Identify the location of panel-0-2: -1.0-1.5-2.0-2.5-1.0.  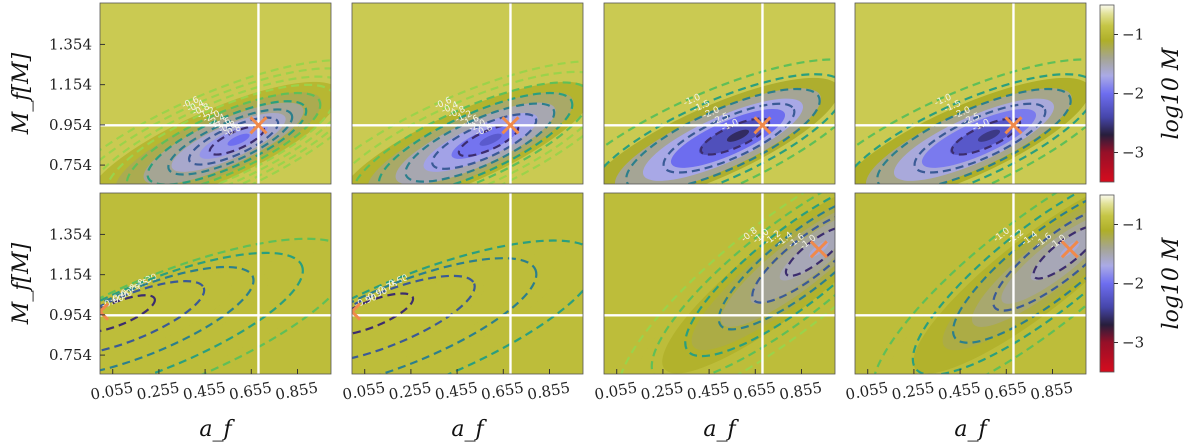
(719, 93).